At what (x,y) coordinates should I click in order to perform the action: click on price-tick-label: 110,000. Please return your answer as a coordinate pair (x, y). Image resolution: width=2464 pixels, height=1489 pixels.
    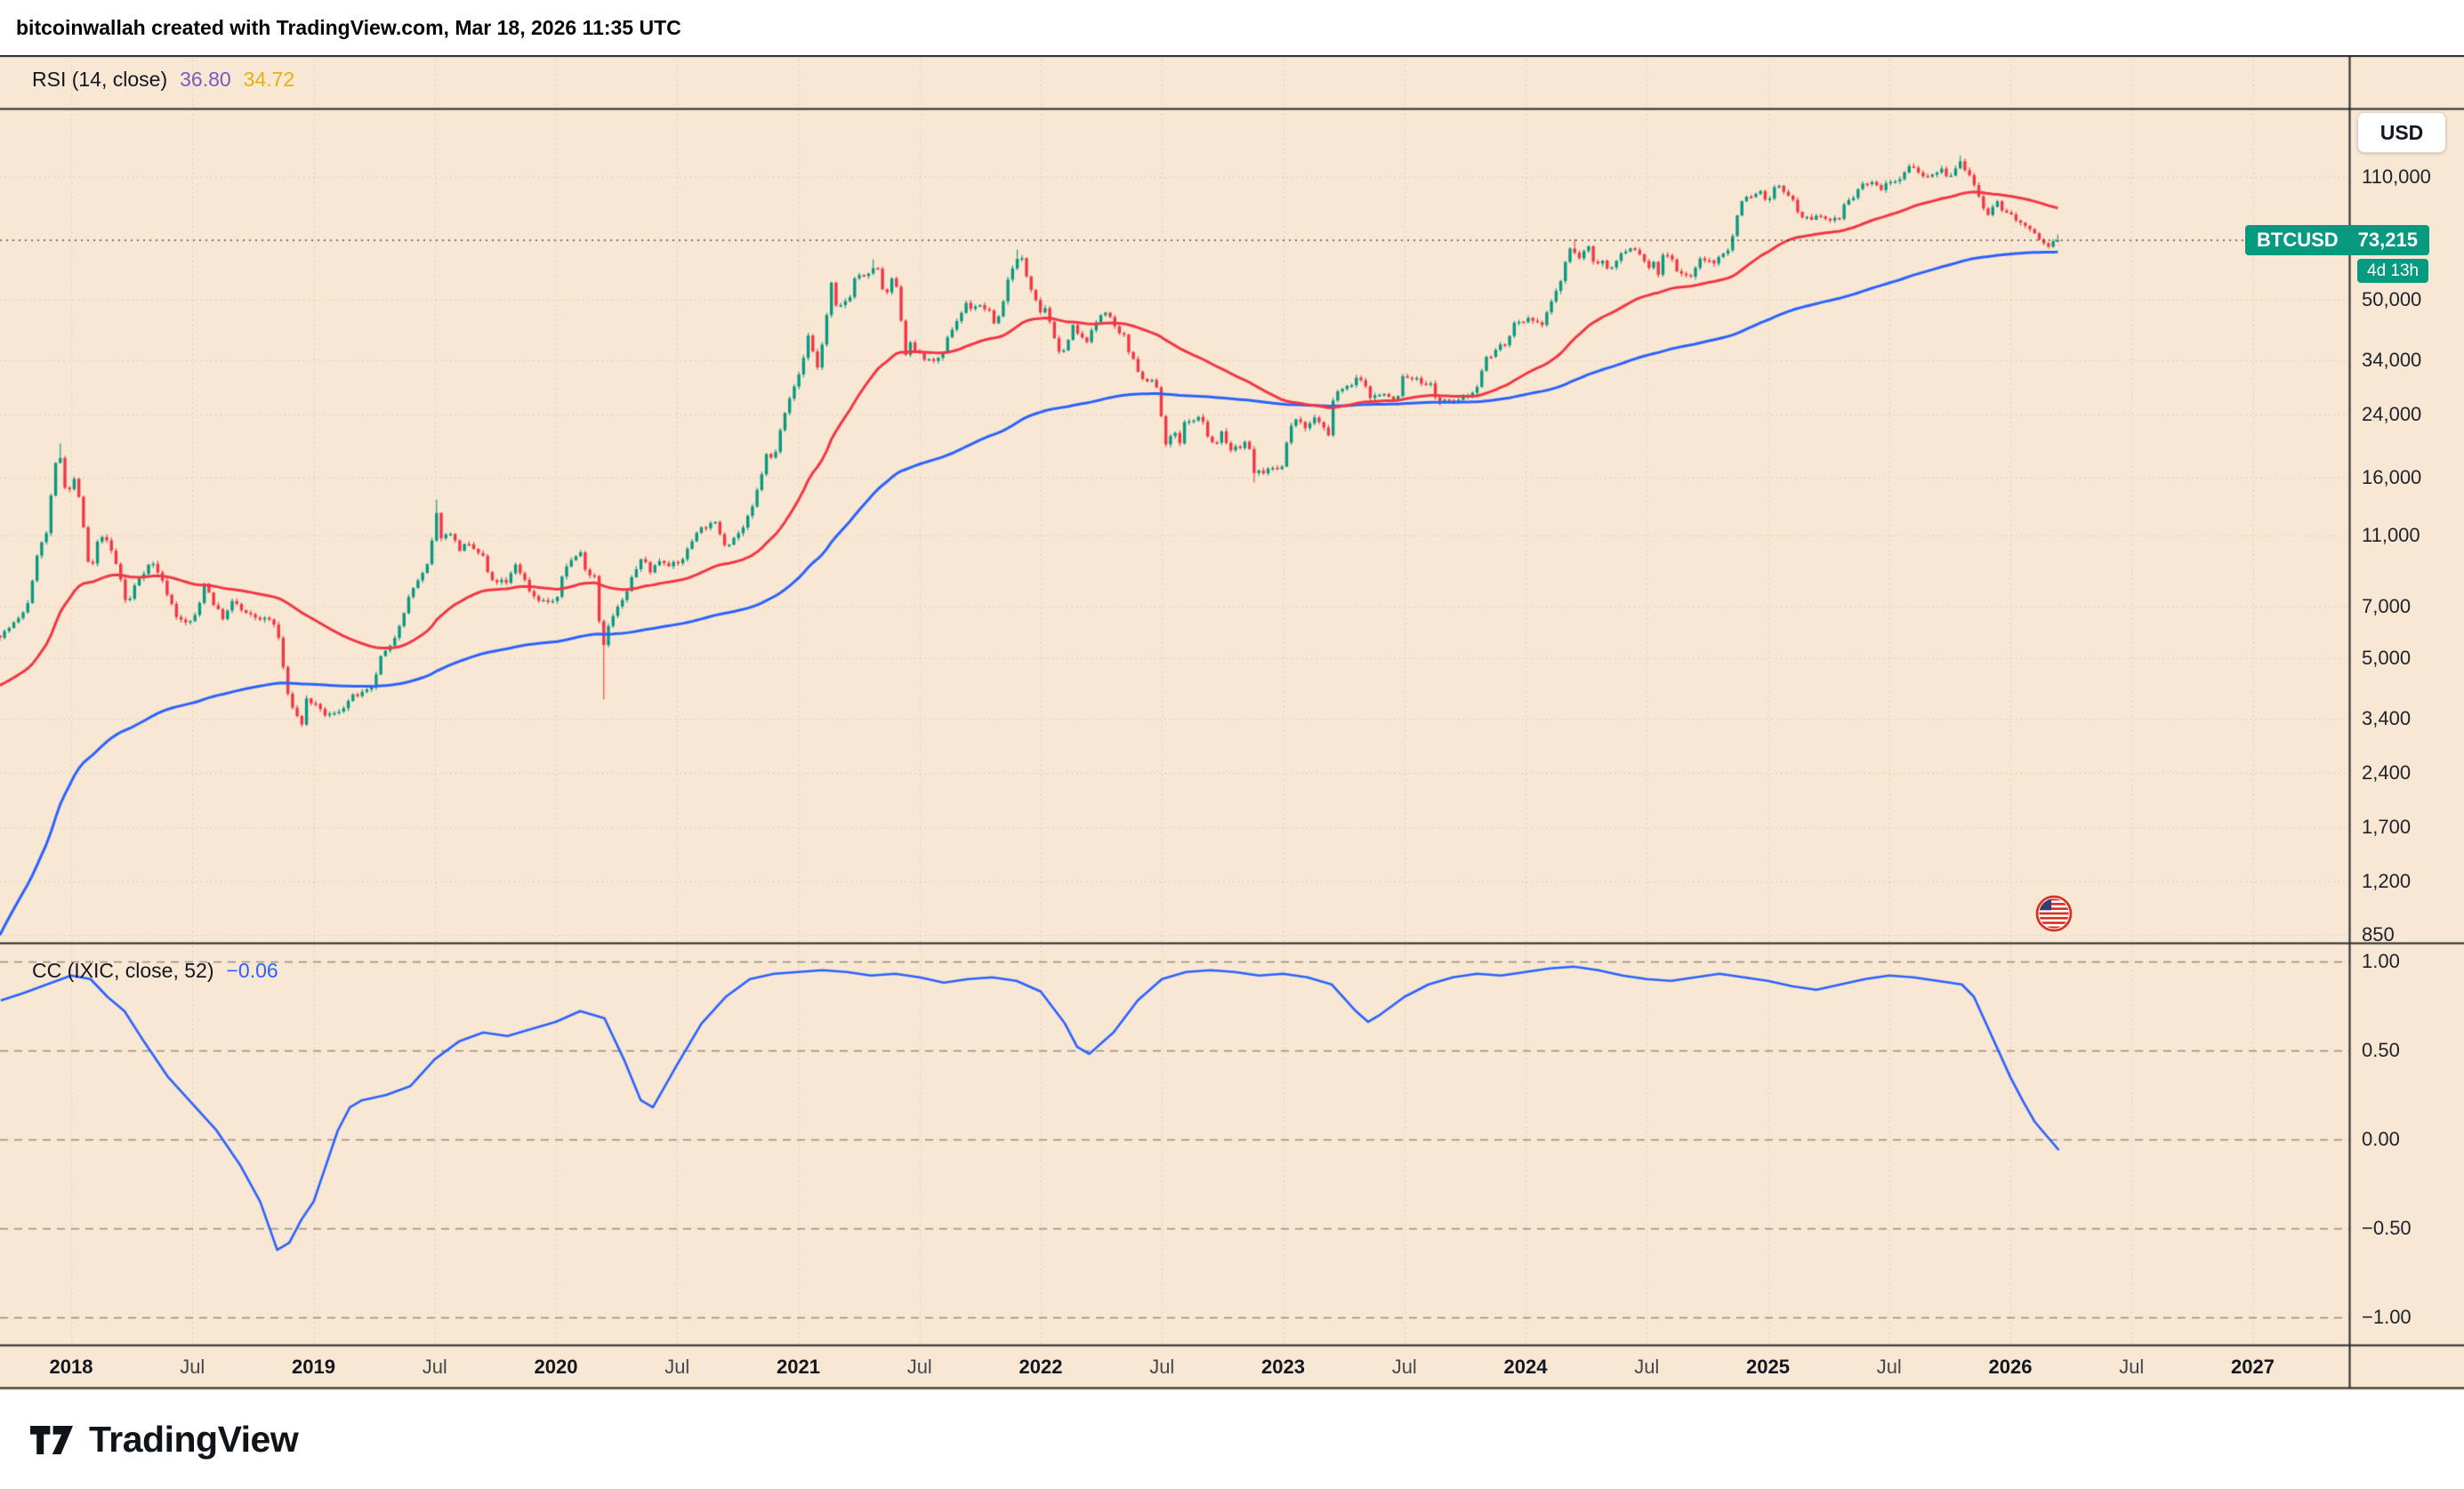
    Looking at the image, I should click on (2397, 176).